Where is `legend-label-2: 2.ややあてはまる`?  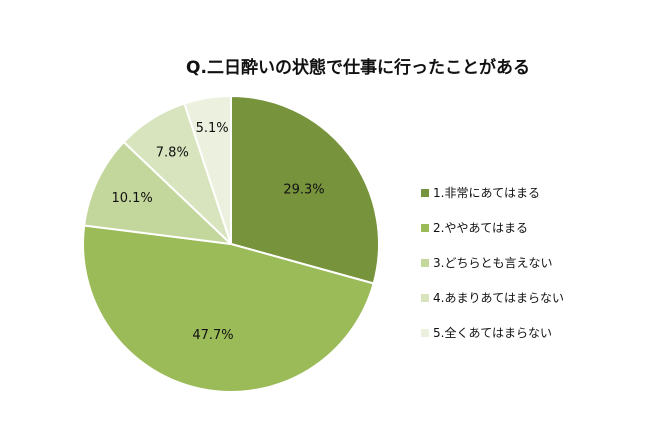 legend-label-2: 2.ややあてはまる is located at coordinates (480, 228).